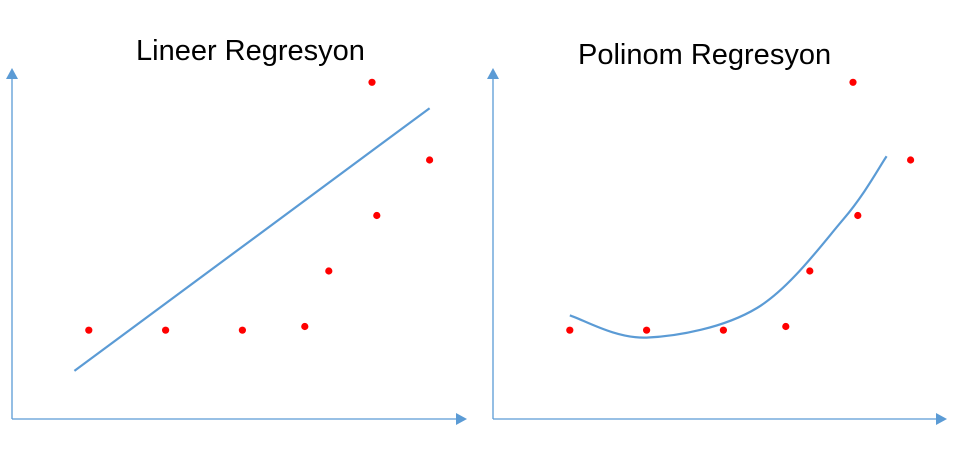  Describe the element at coordinates (728, 247) in the screenshot. I see `regression-curve` at that location.